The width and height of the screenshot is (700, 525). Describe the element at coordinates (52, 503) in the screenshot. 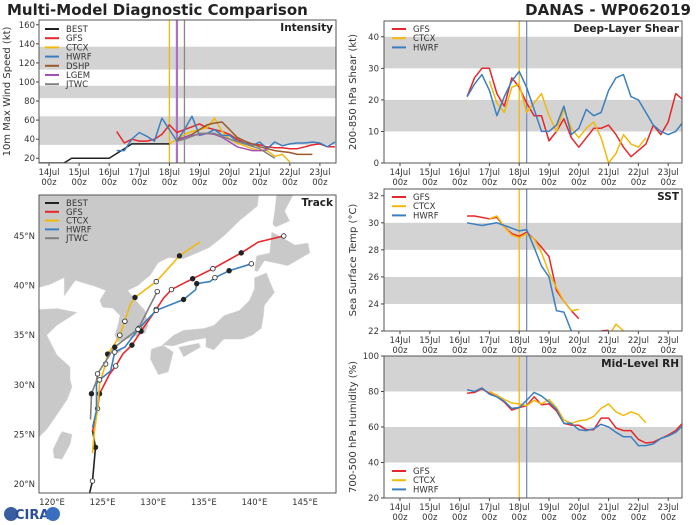

I see `lon-tick-label: 120°E` at that location.